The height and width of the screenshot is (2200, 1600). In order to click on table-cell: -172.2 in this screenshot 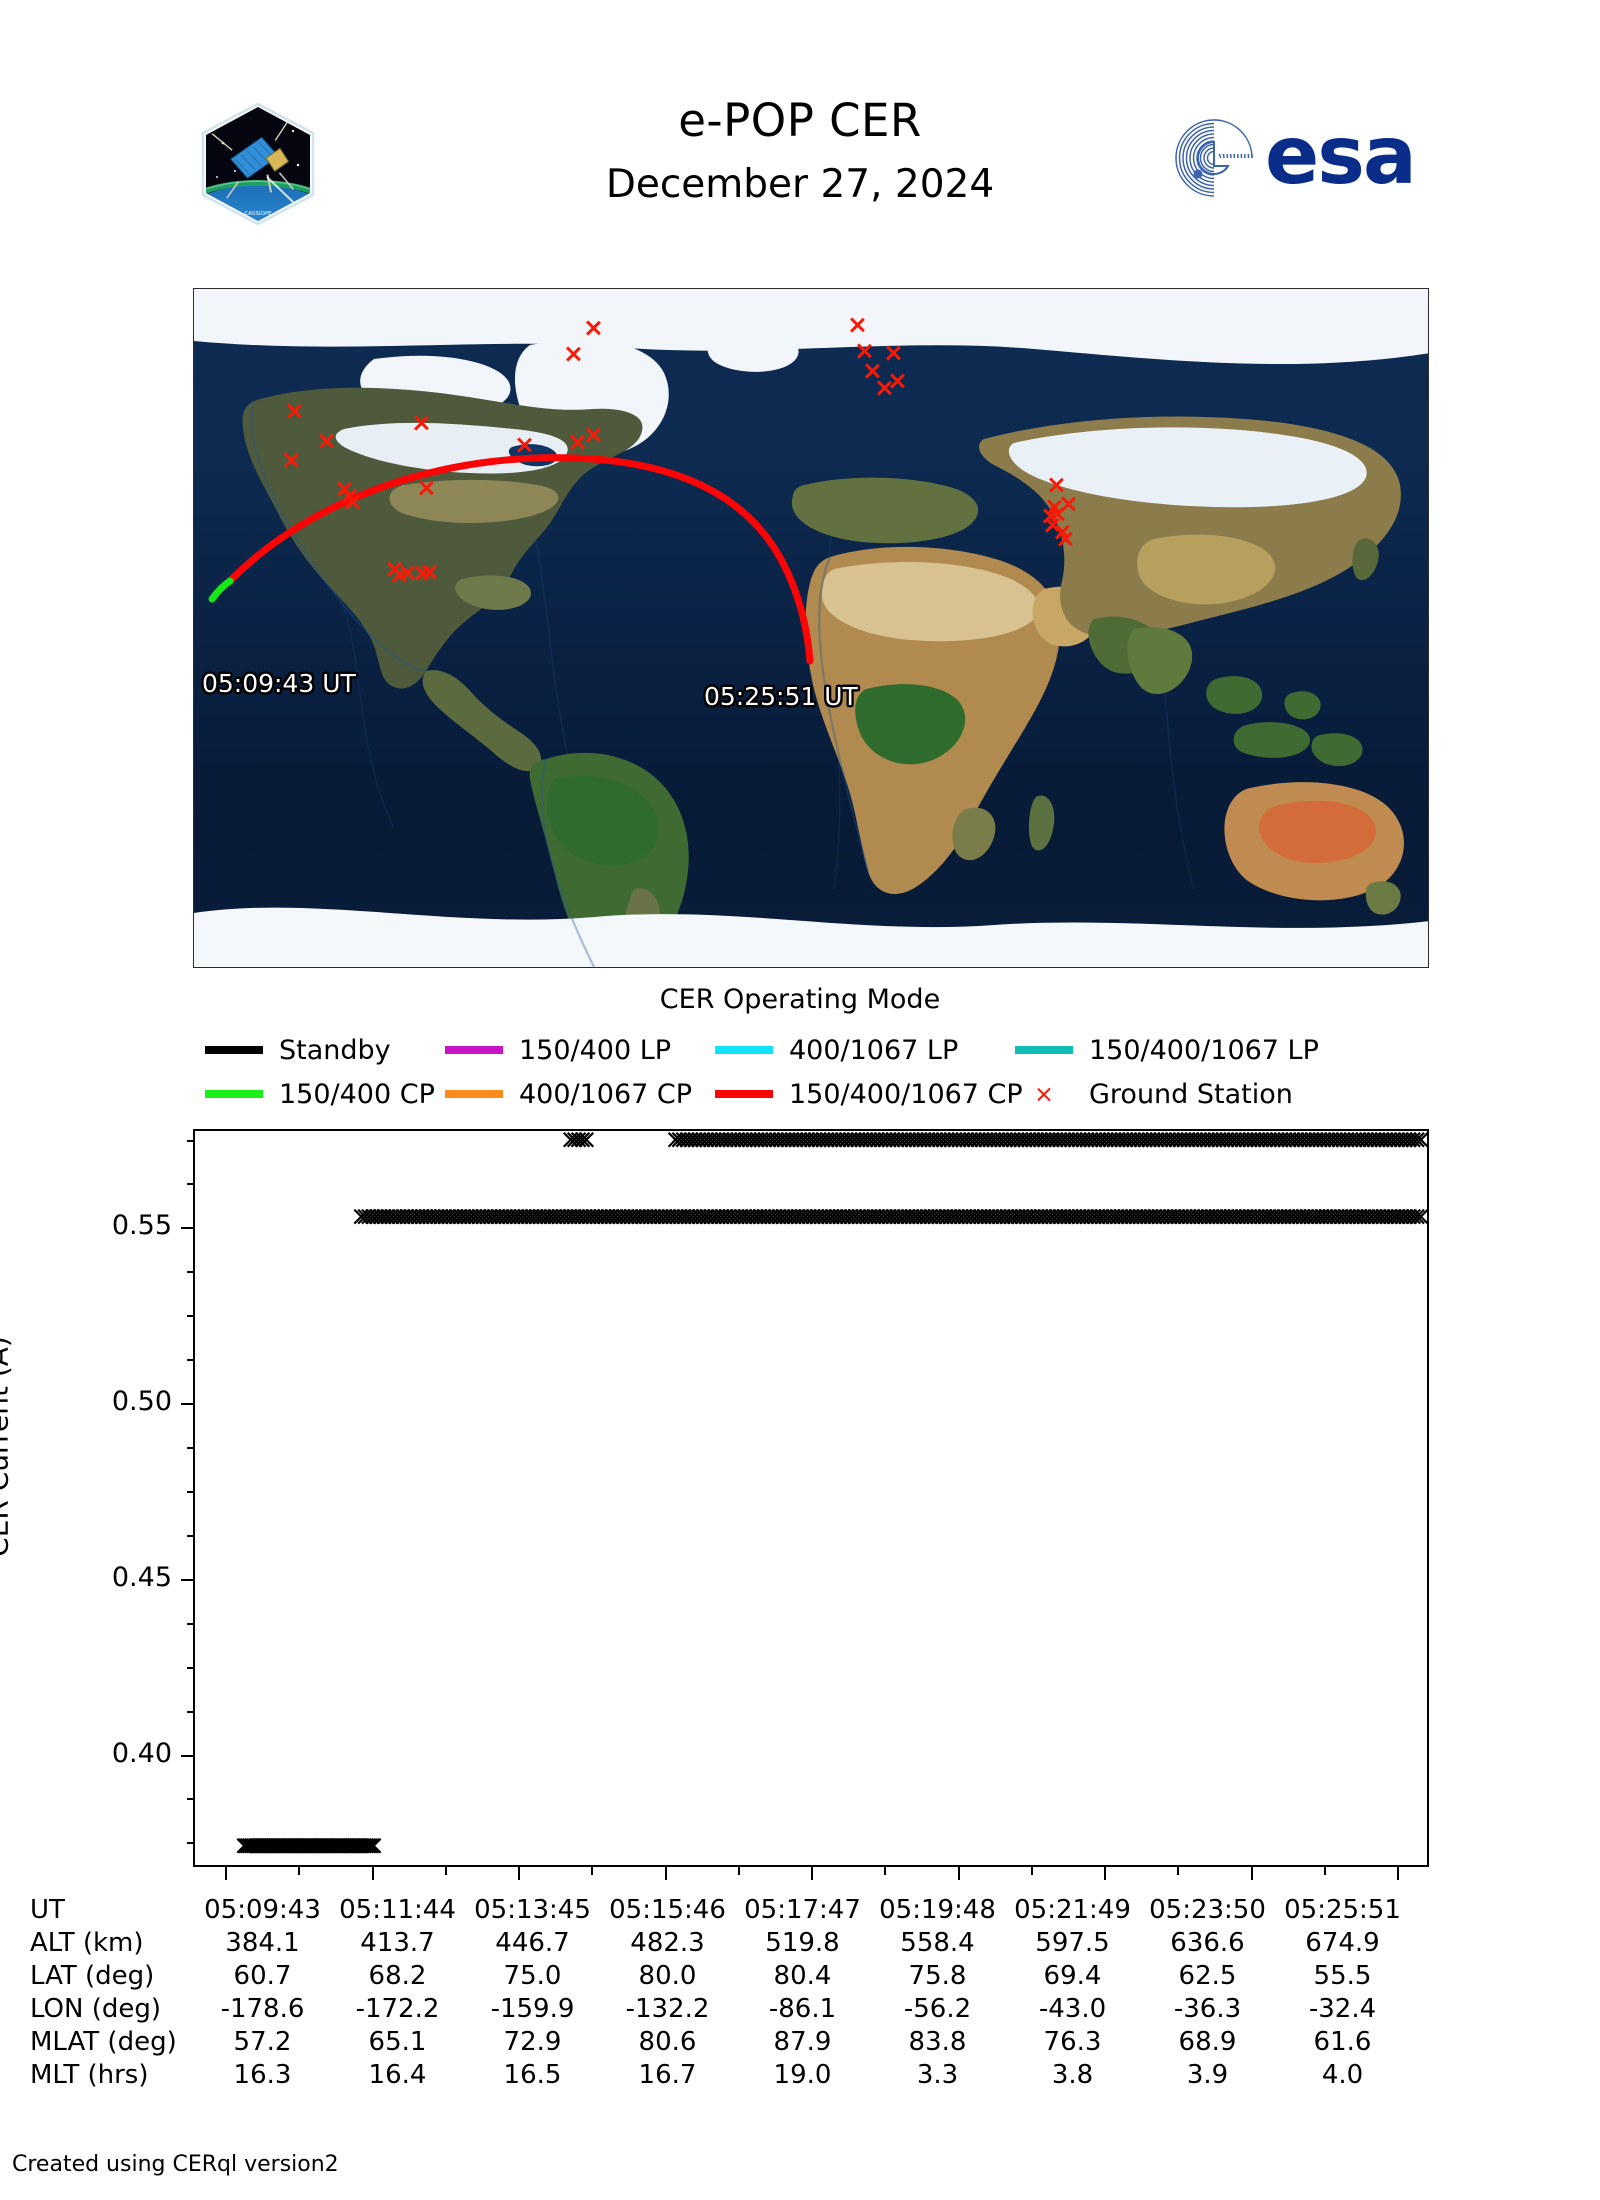, I will do `click(397, 2008)`.